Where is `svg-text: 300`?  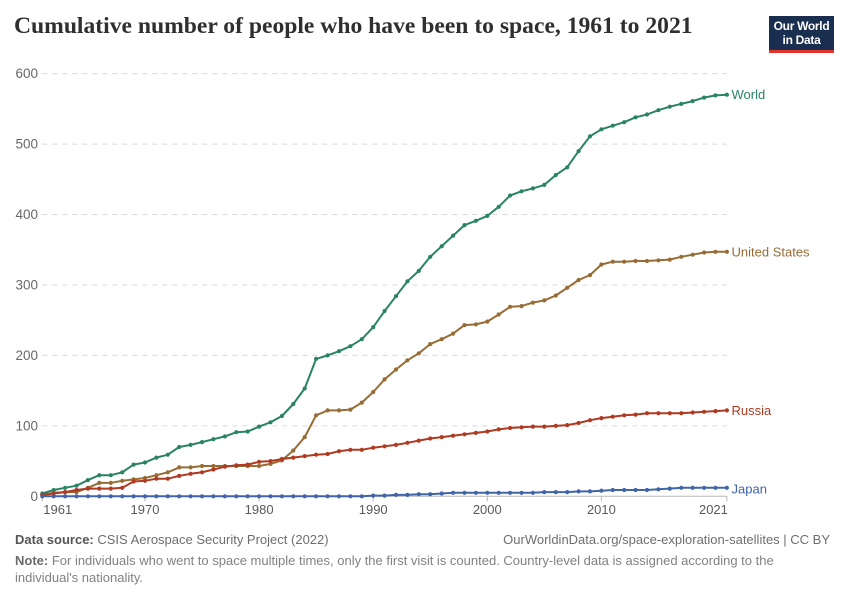
svg-text: 300 is located at coordinates (26, 285).